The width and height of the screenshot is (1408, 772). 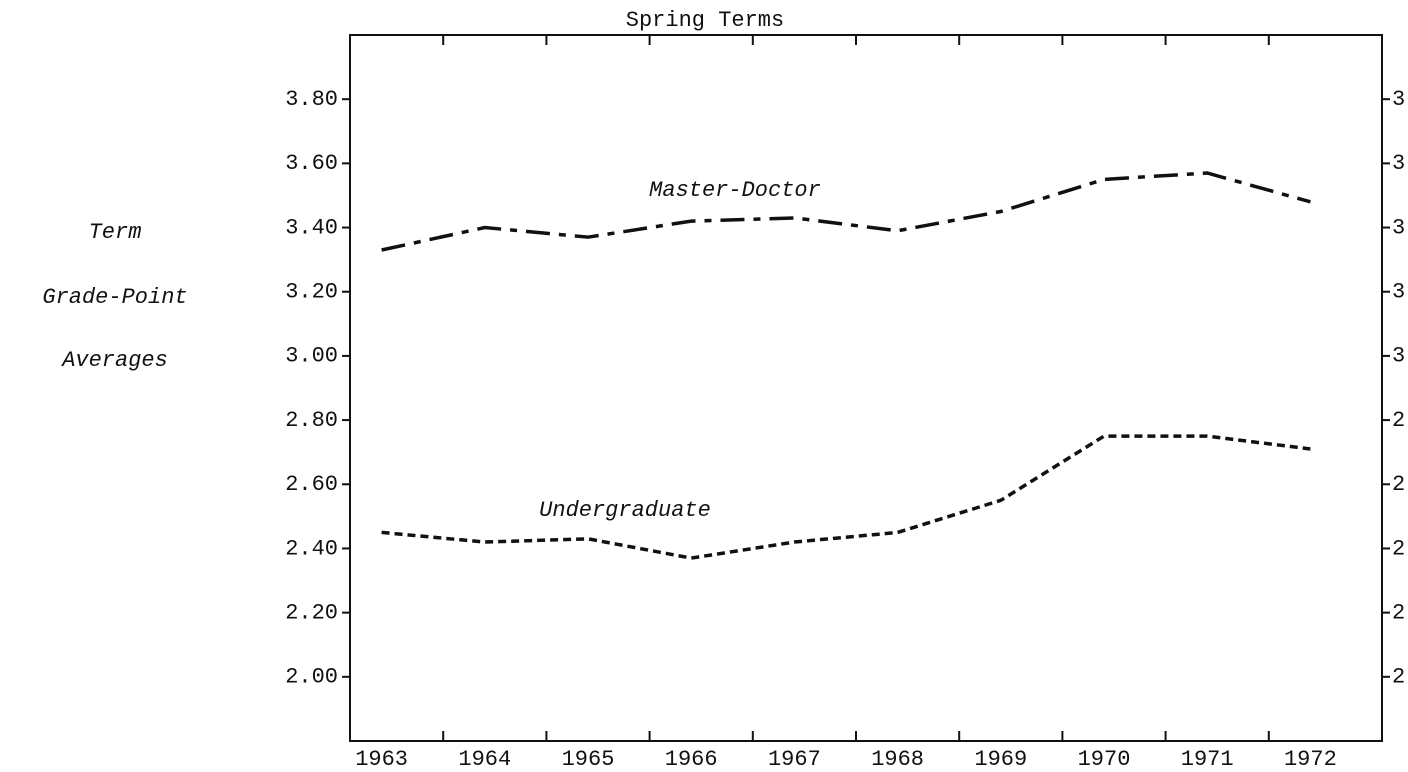 What do you see at coordinates (691, 759) in the screenshot?
I see `x-tick-label: 1966` at bounding box center [691, 759].